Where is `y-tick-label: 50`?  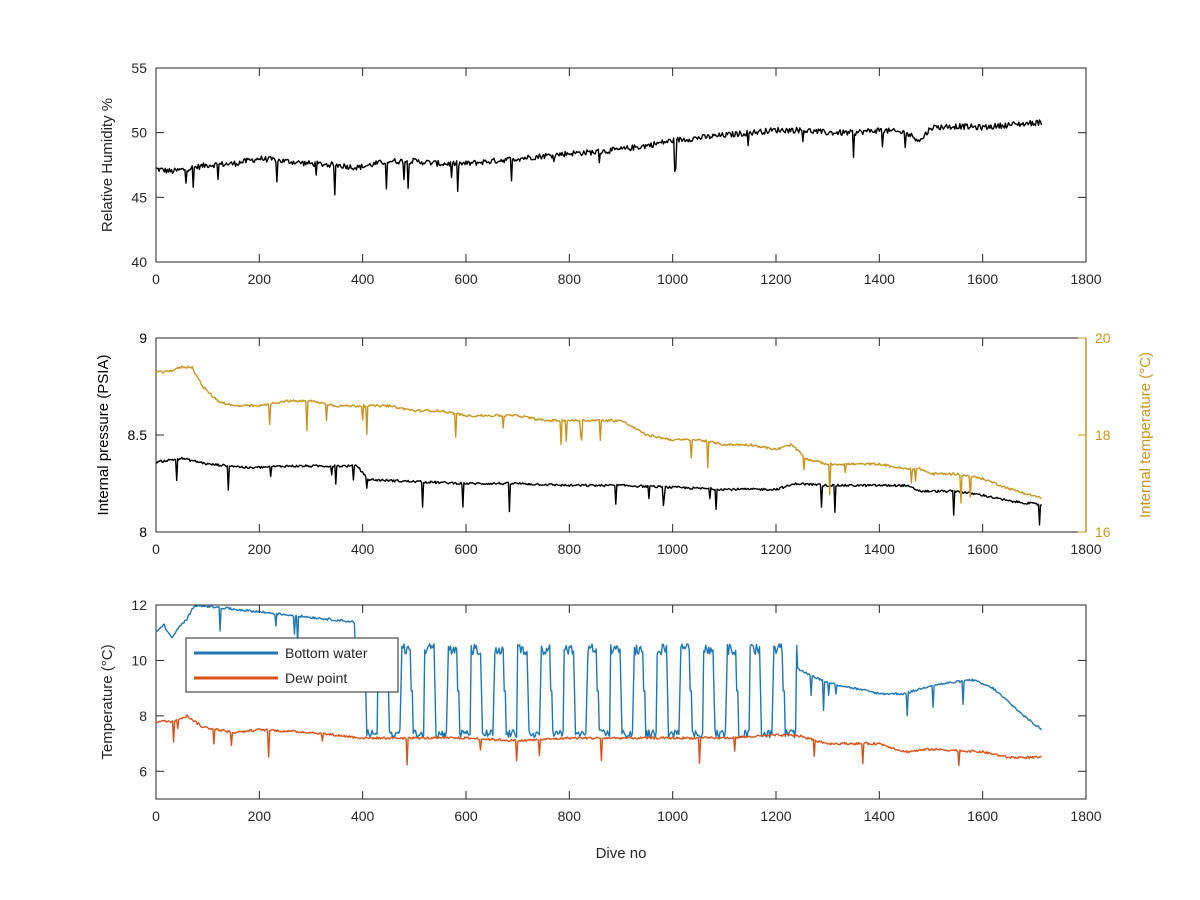 y-tick-label: 50 is located at coordinates (139, 133).